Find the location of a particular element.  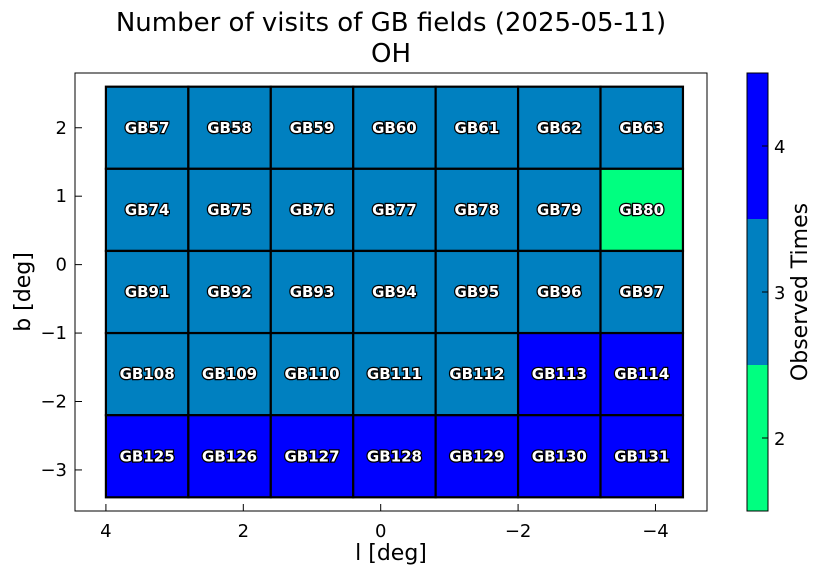

field-label-gb62: GB62 is located at coordinates (559, 128).